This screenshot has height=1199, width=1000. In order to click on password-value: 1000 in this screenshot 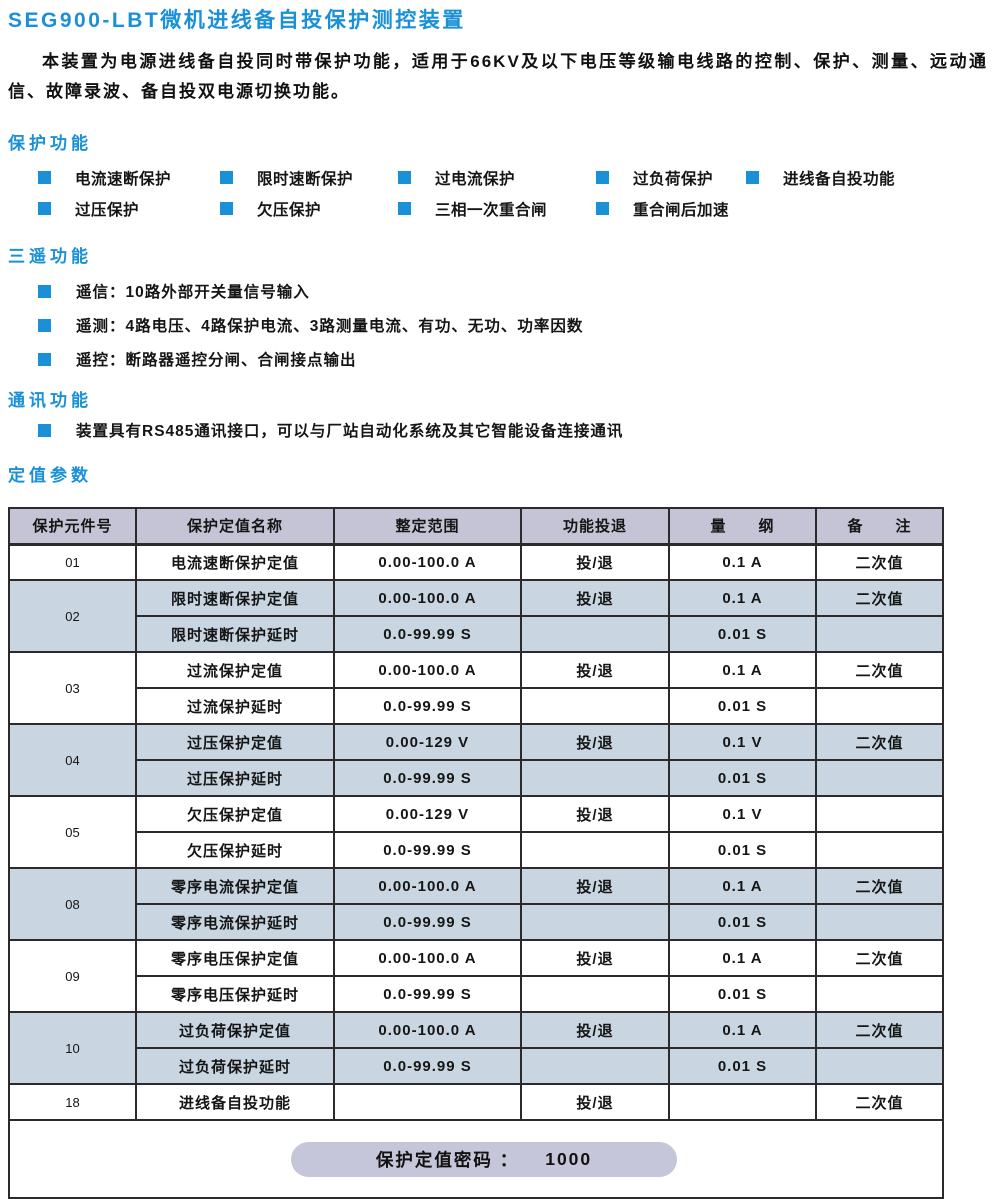, I will do `click(569, 1158)`.